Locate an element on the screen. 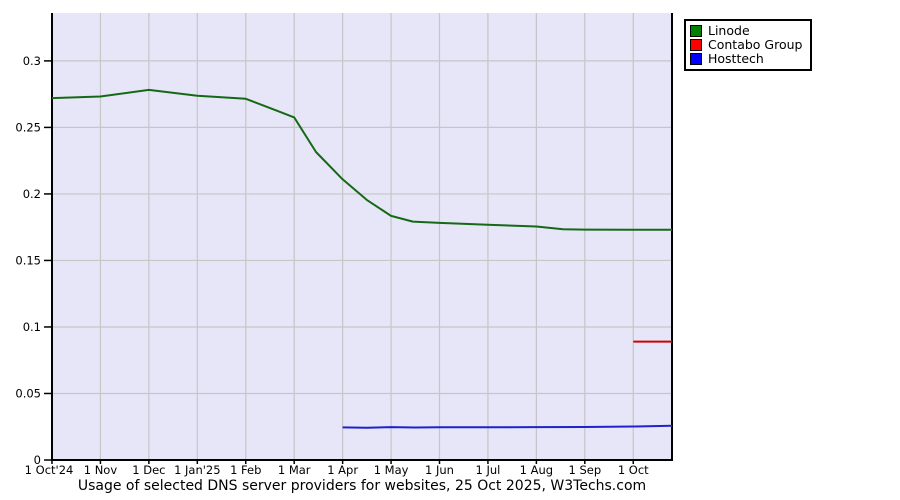 This screenshot has height=500, width=900. legend-label-linode: Linode is located at coordinates (729, 30).